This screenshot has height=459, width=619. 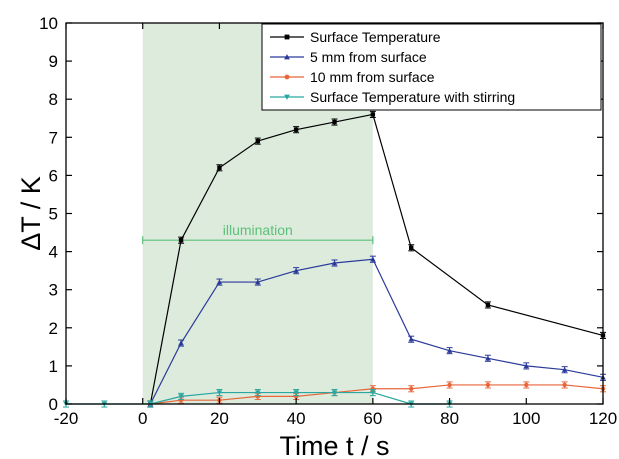 What do you see at coordinates (219, 418) in the screenshot?
I see `x-tick-label: 20` at bounding box center [219, 418].